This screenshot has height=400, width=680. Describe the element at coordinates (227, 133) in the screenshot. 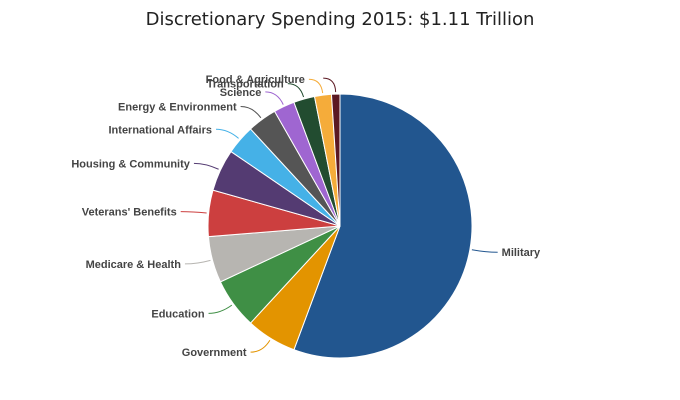

I see `connector-international-affairs` at that location.